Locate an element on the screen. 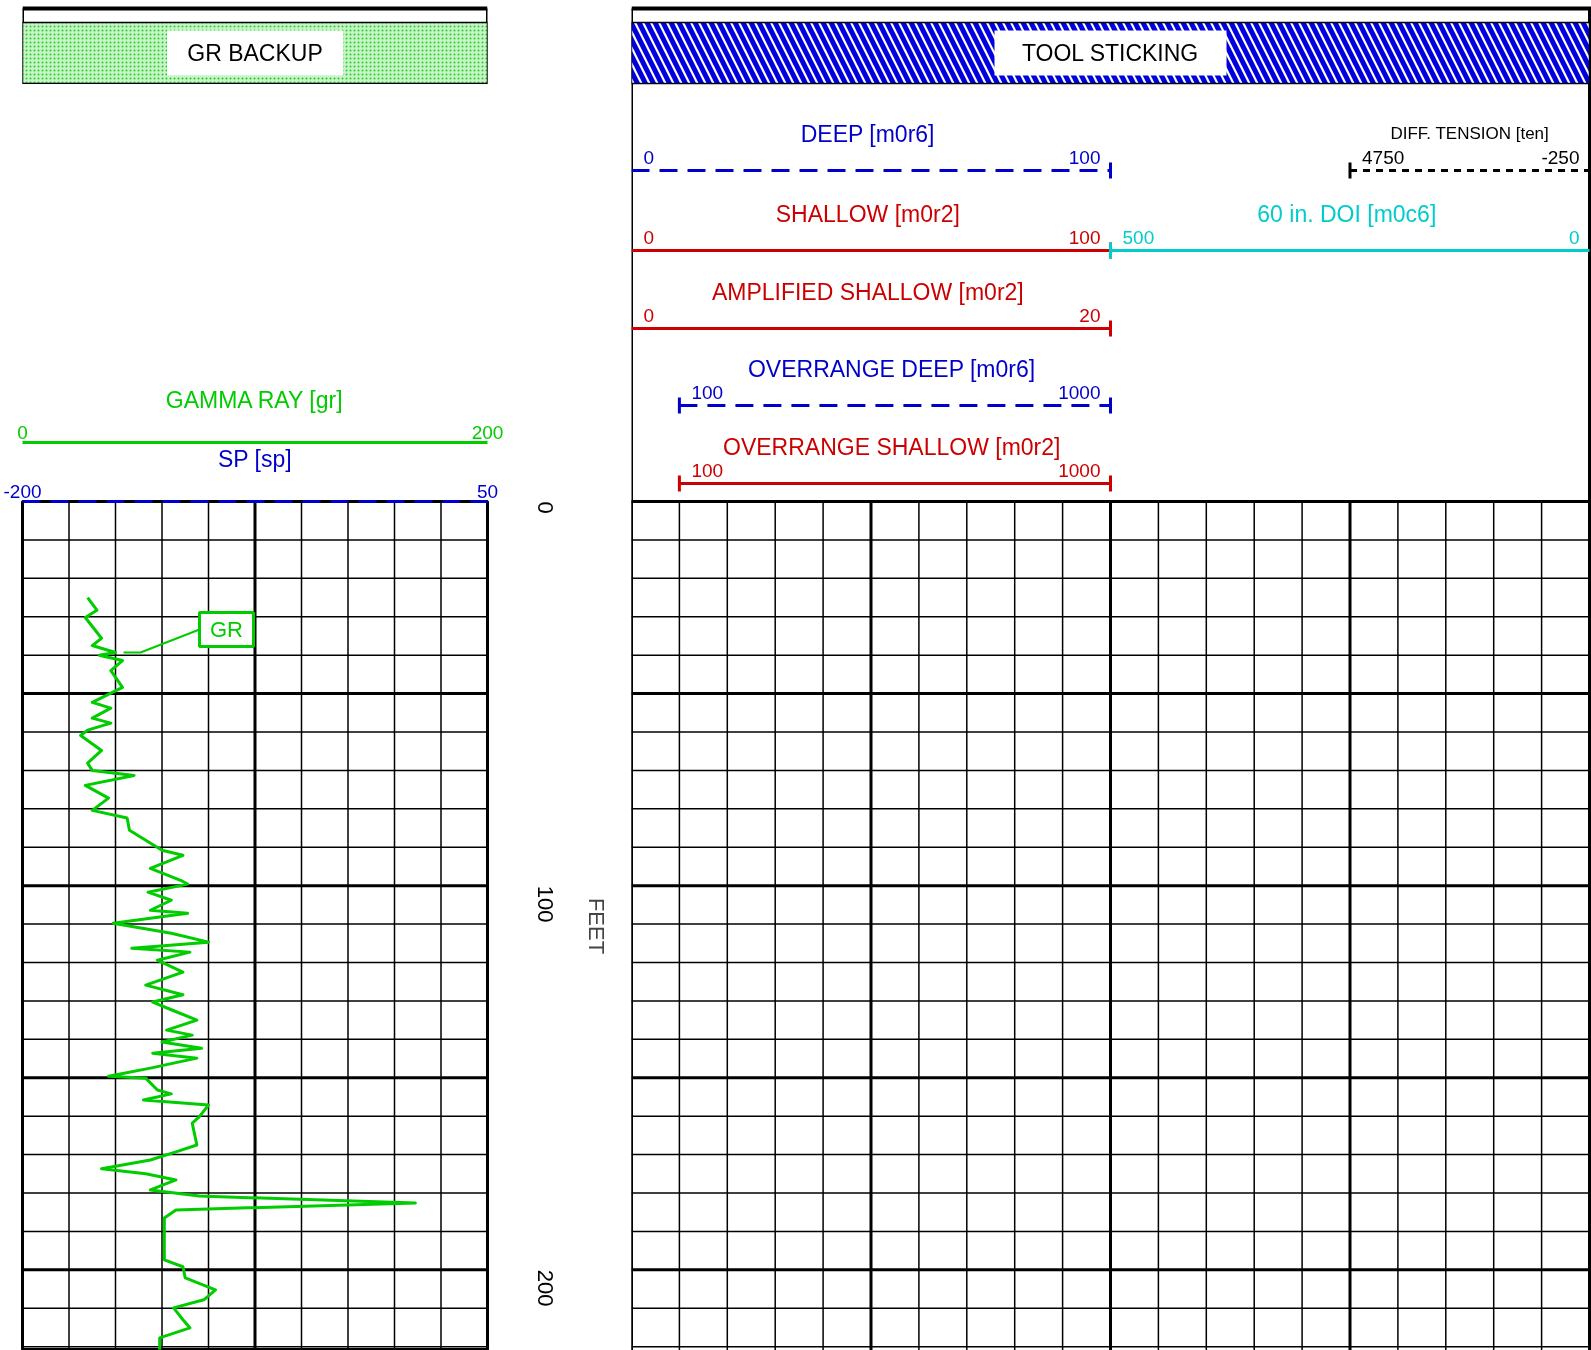 The image size is (1591, 1350). y-tick-label: 100 is located at coordinates (545, 904).